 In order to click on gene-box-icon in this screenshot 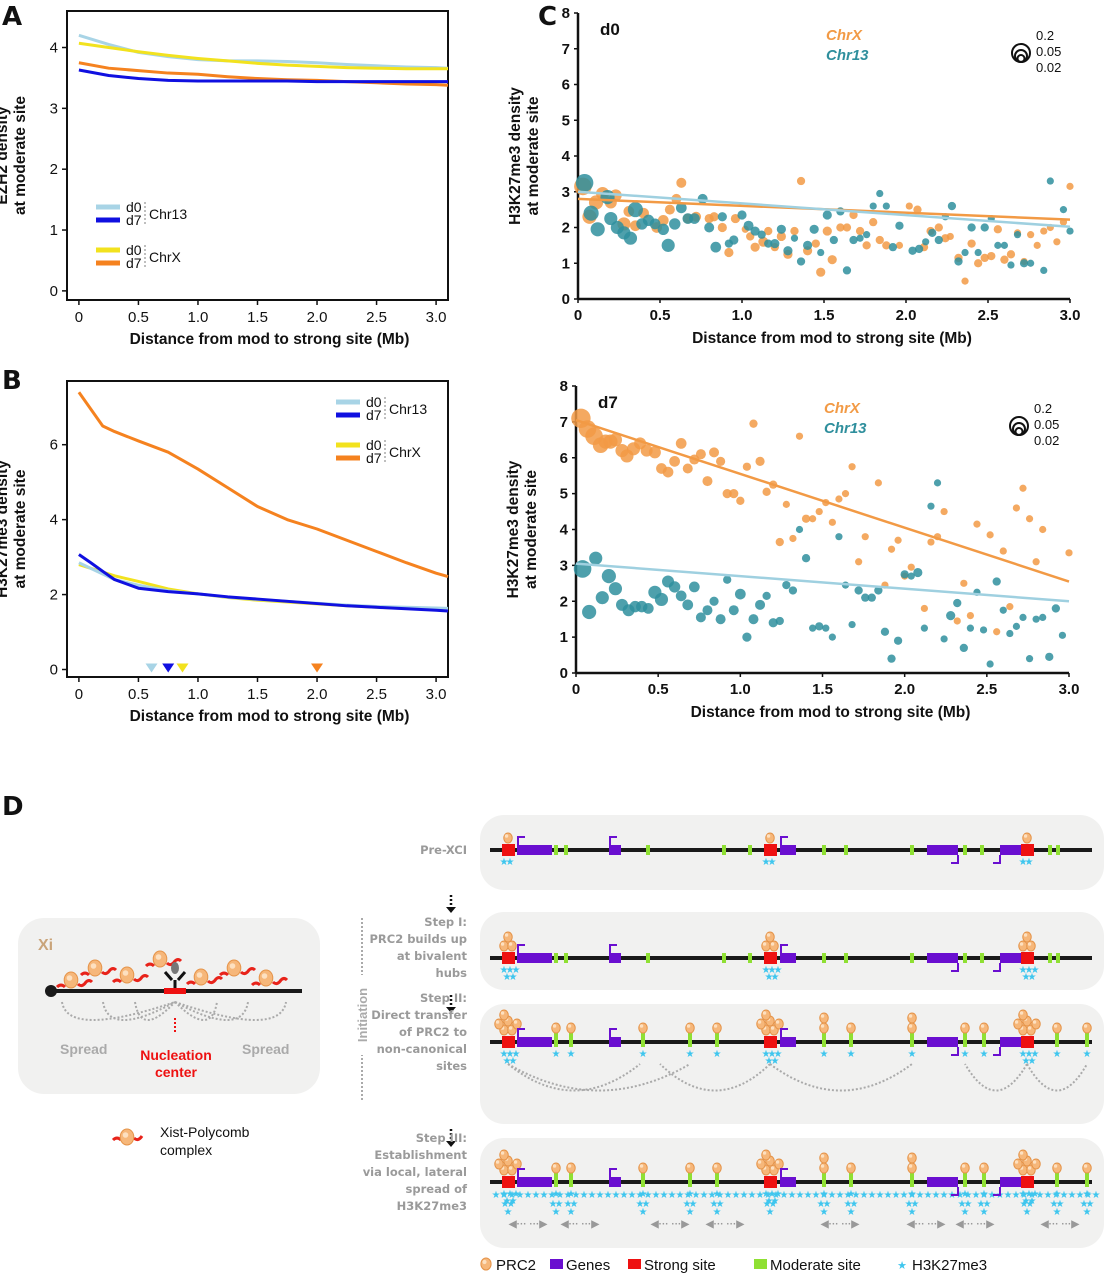, I will do `click(556, 1264)`.